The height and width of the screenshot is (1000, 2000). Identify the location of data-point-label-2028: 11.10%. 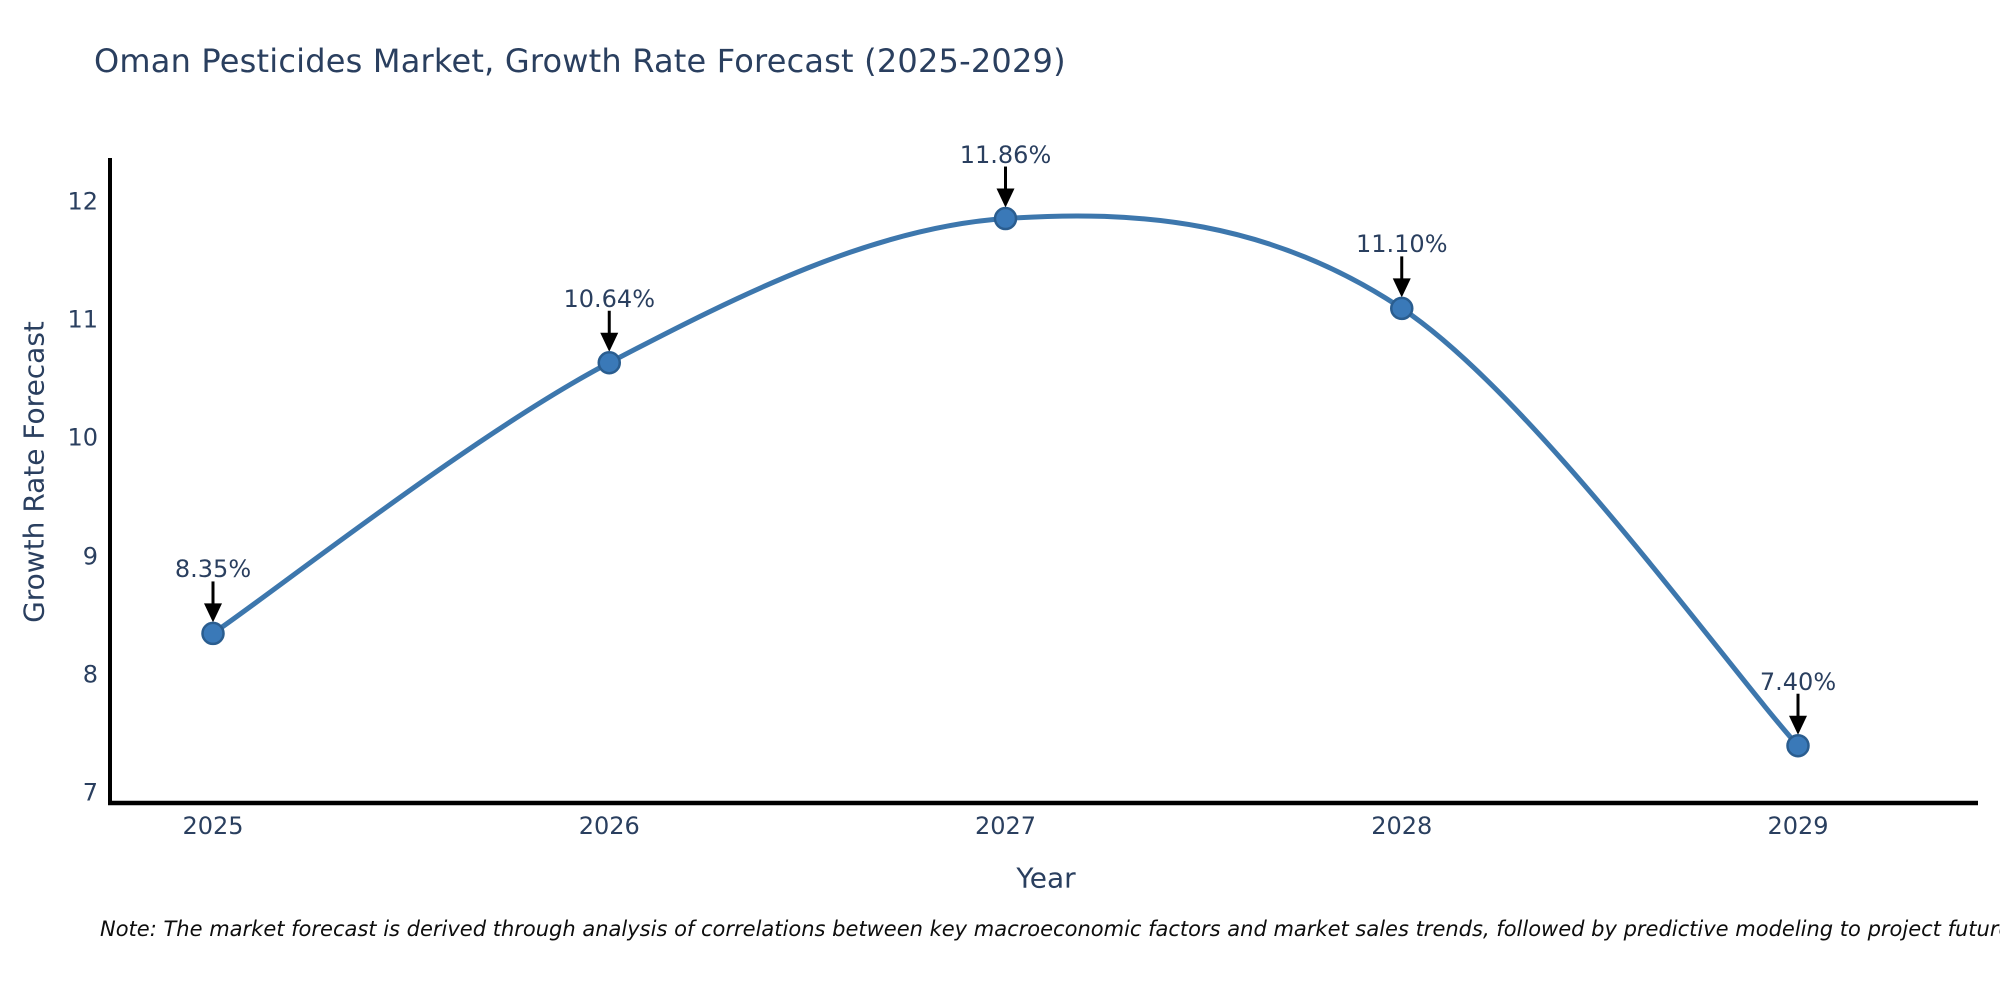
(1401, 244).